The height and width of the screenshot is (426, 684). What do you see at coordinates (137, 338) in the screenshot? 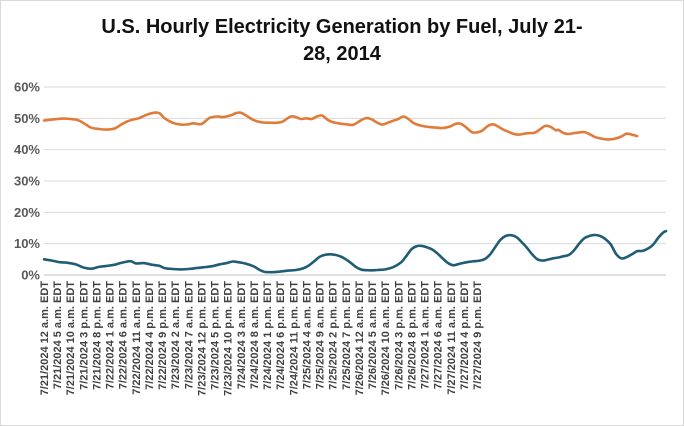
I see `x-tick-label: 7/22/2024 11 a.m. EDT` at bounding box center [137, 338].